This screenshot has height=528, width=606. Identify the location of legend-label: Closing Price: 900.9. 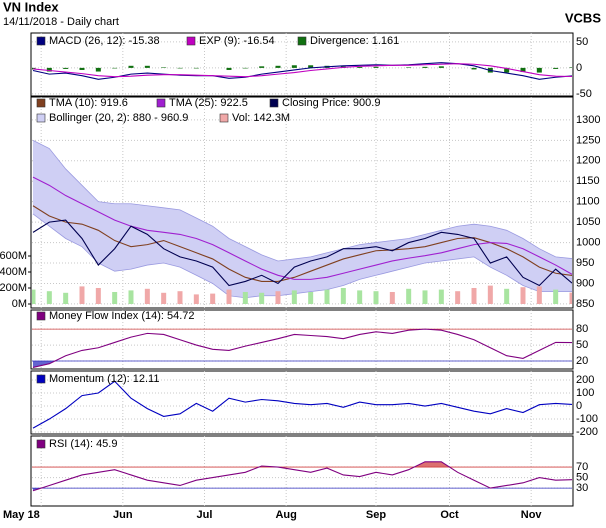
(331, 103).